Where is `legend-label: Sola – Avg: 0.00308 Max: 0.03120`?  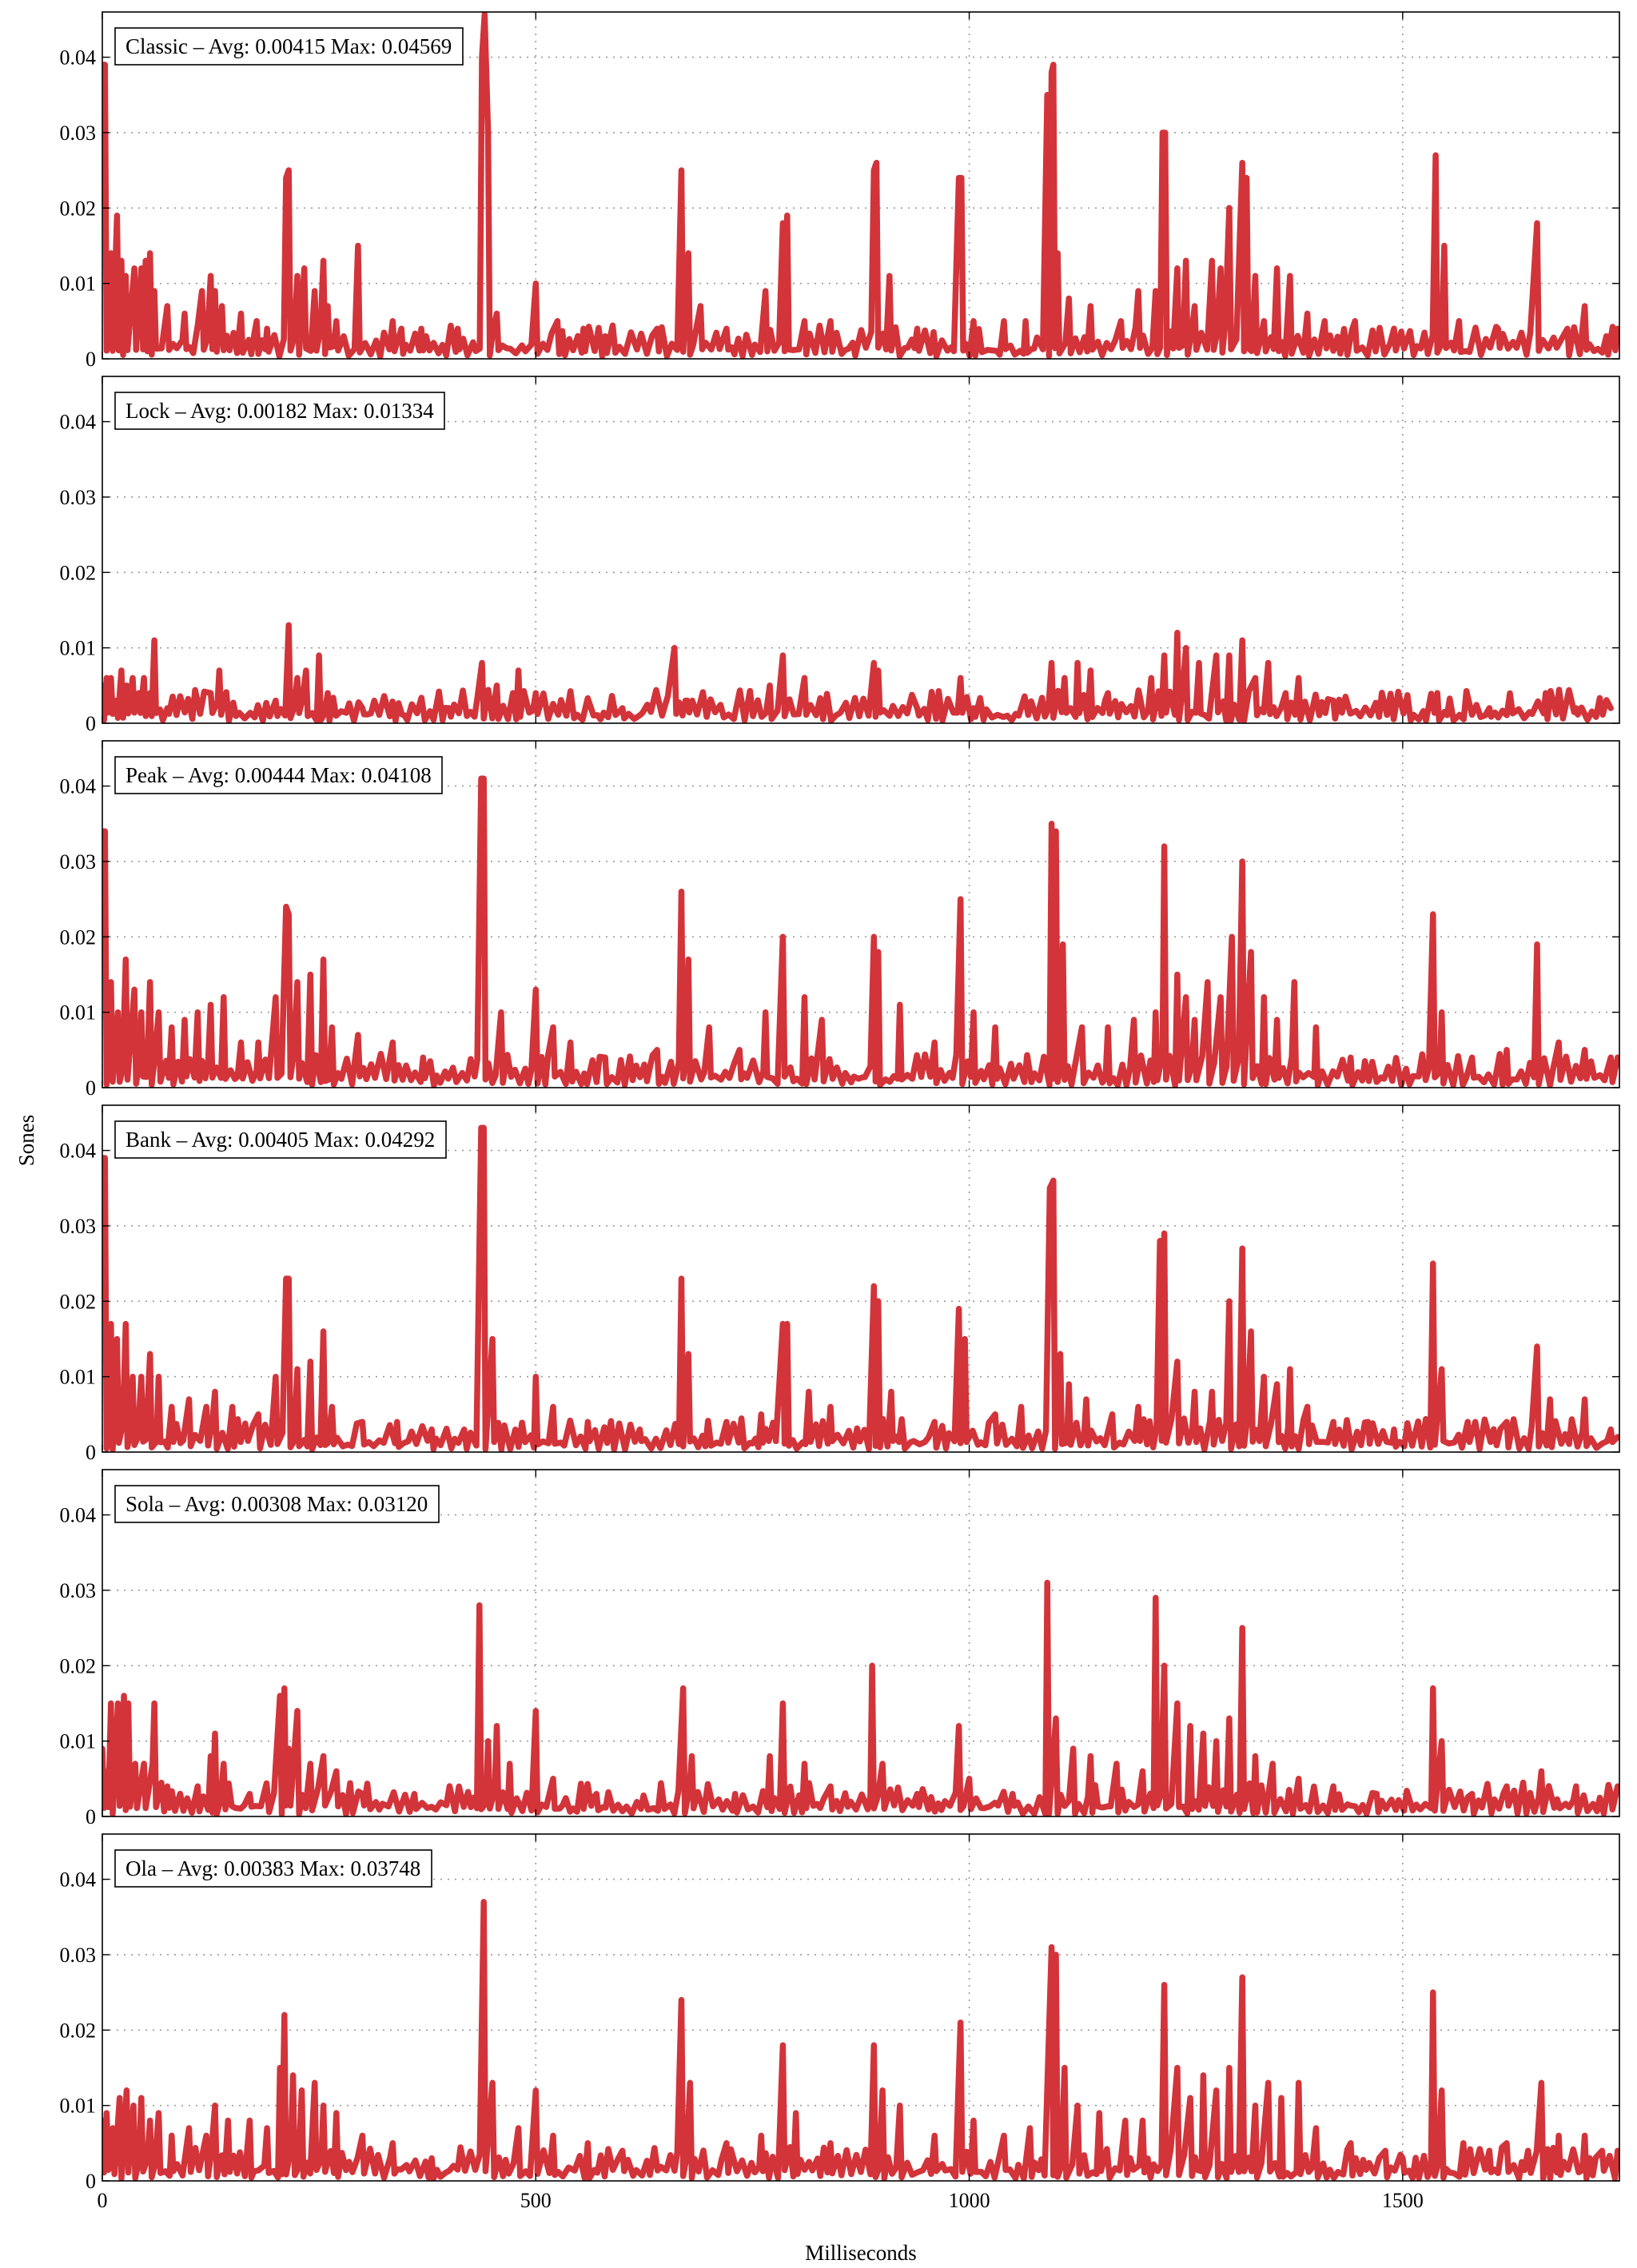
legend-label: Sola – Avg: 0.00308 Max: 0.03120 is located at coordinates (277, 1504).